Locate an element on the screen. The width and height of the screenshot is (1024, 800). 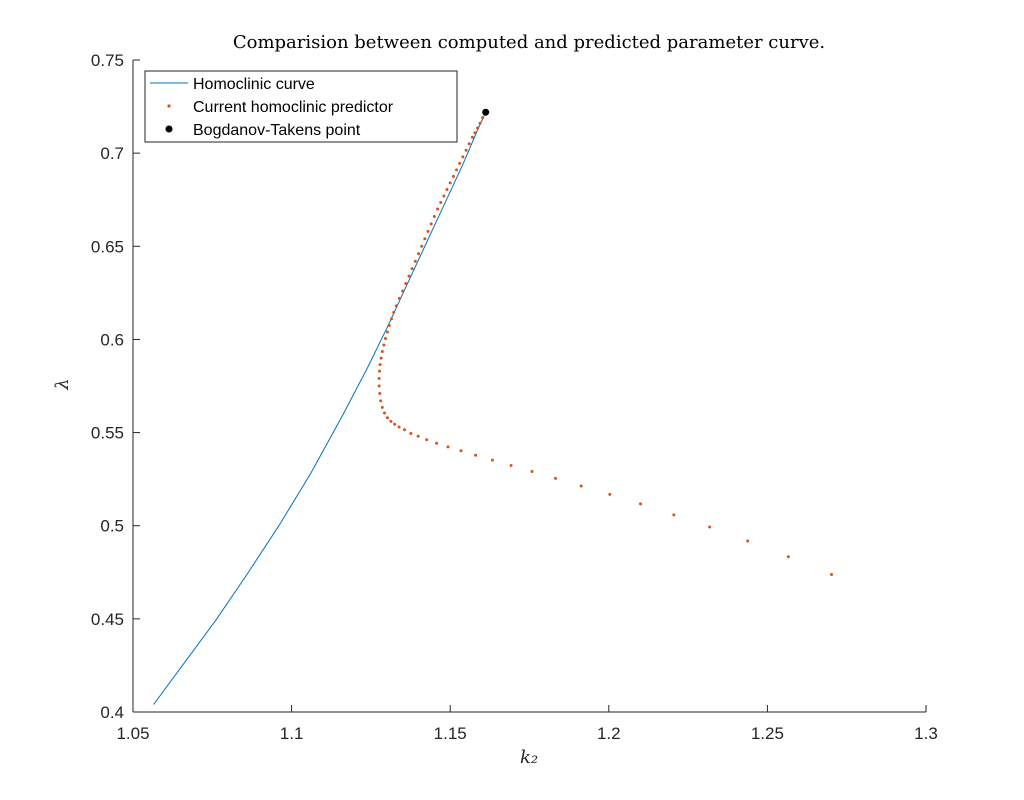
data-point-bogdanov-takens-point is located at coordinates (486, 112).